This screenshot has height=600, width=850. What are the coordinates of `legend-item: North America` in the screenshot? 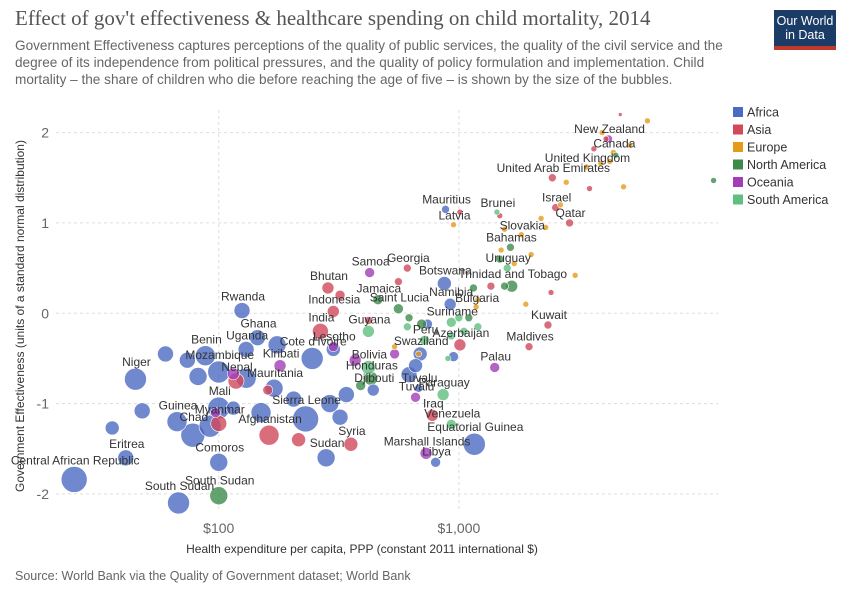 It's located at (786, 165).